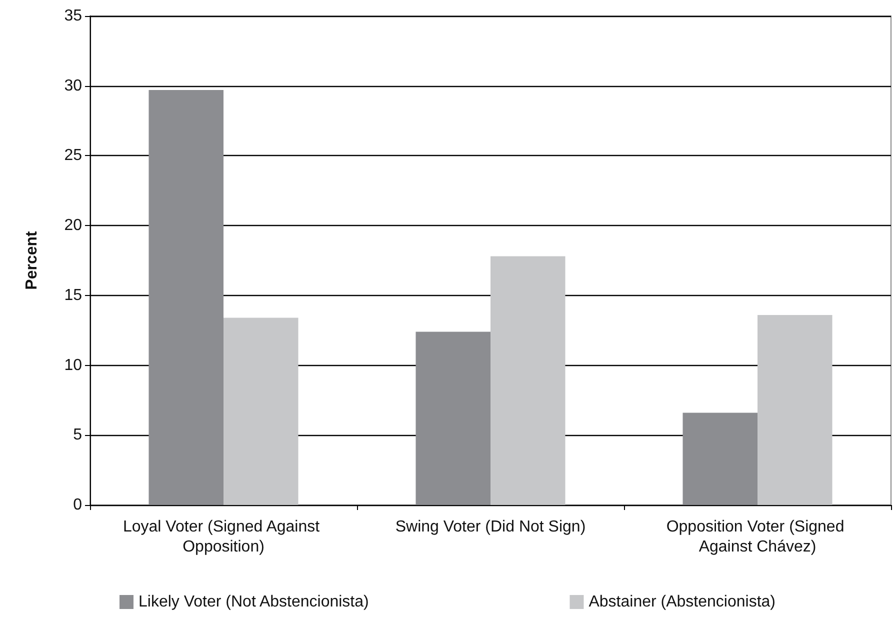  What do you see at coordinates (73, 225) in the screenshot?
I see `y-tick-label: 20` at bounding box center [73, 225].